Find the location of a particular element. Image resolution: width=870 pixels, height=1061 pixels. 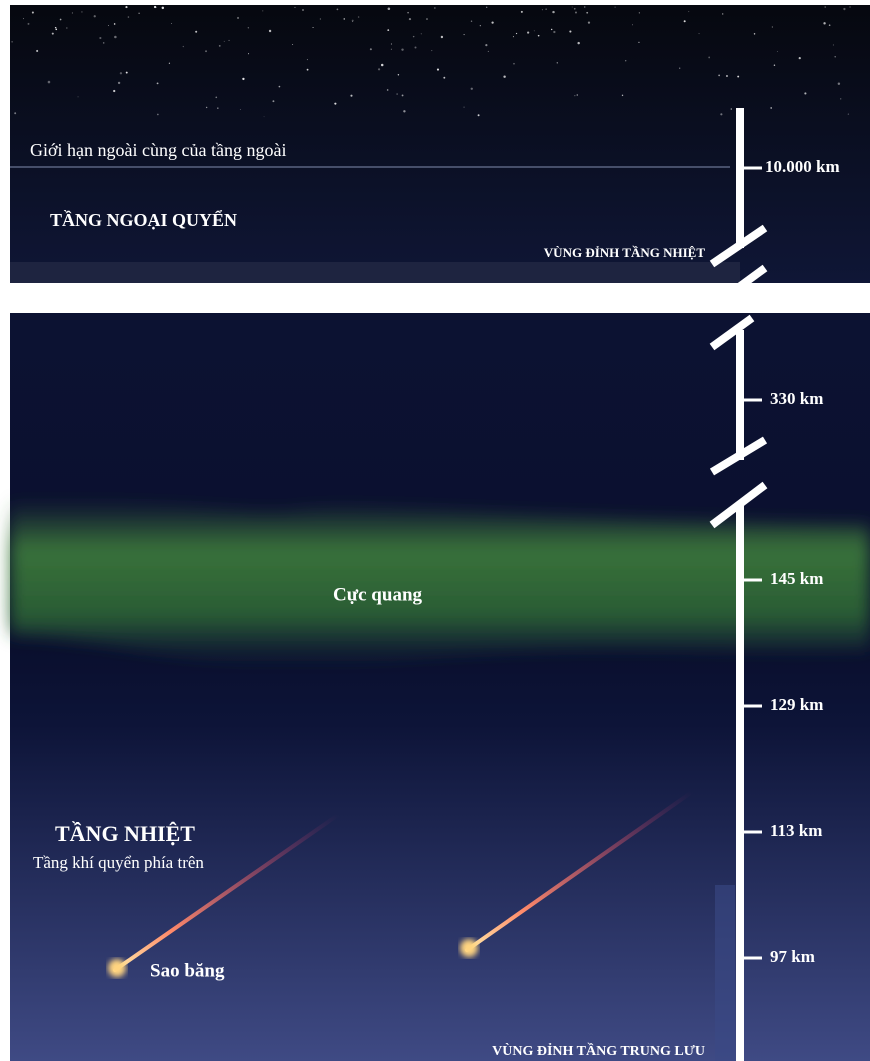

panel-shade is located at coordinates (725, 973).